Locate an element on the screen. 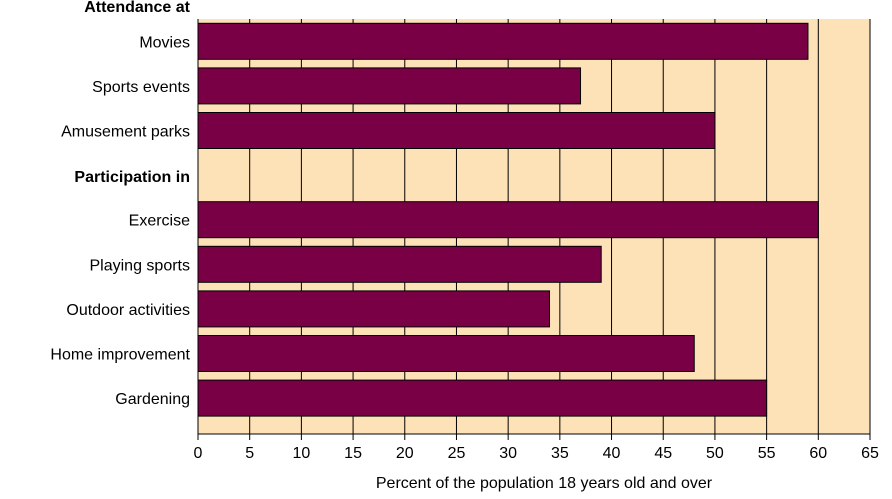  x-tick-label: 5 is located at coordinates (249, 453).